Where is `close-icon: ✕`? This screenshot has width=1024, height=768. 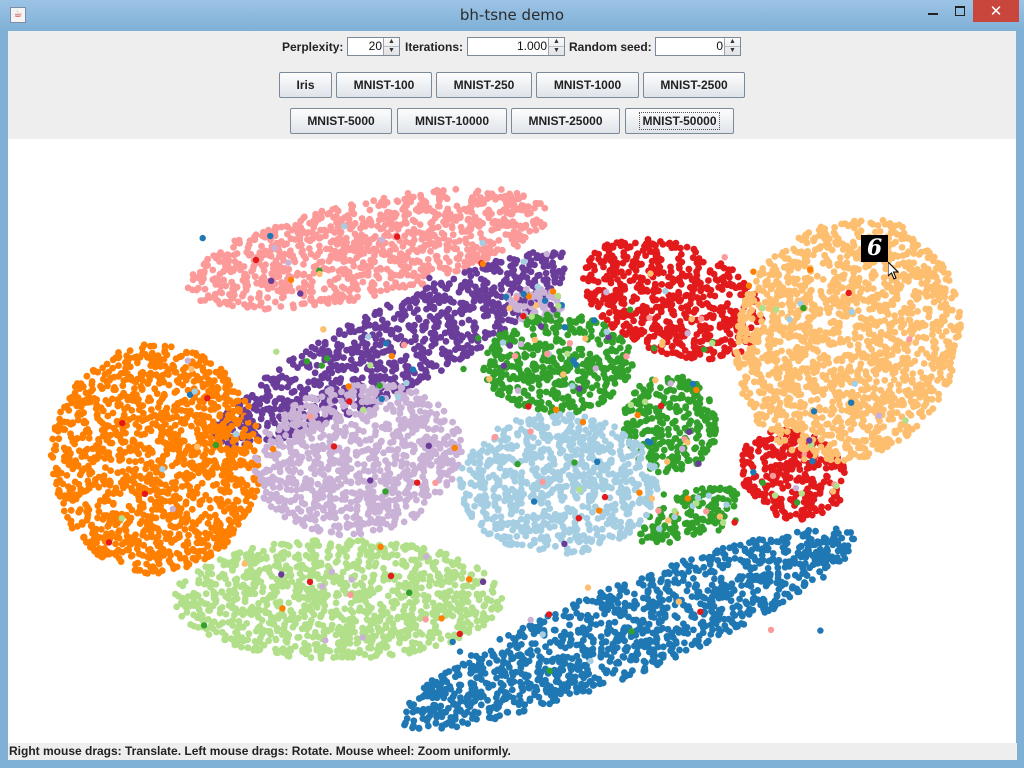 close-icon: ✕ is located at coordinates (996, 11).